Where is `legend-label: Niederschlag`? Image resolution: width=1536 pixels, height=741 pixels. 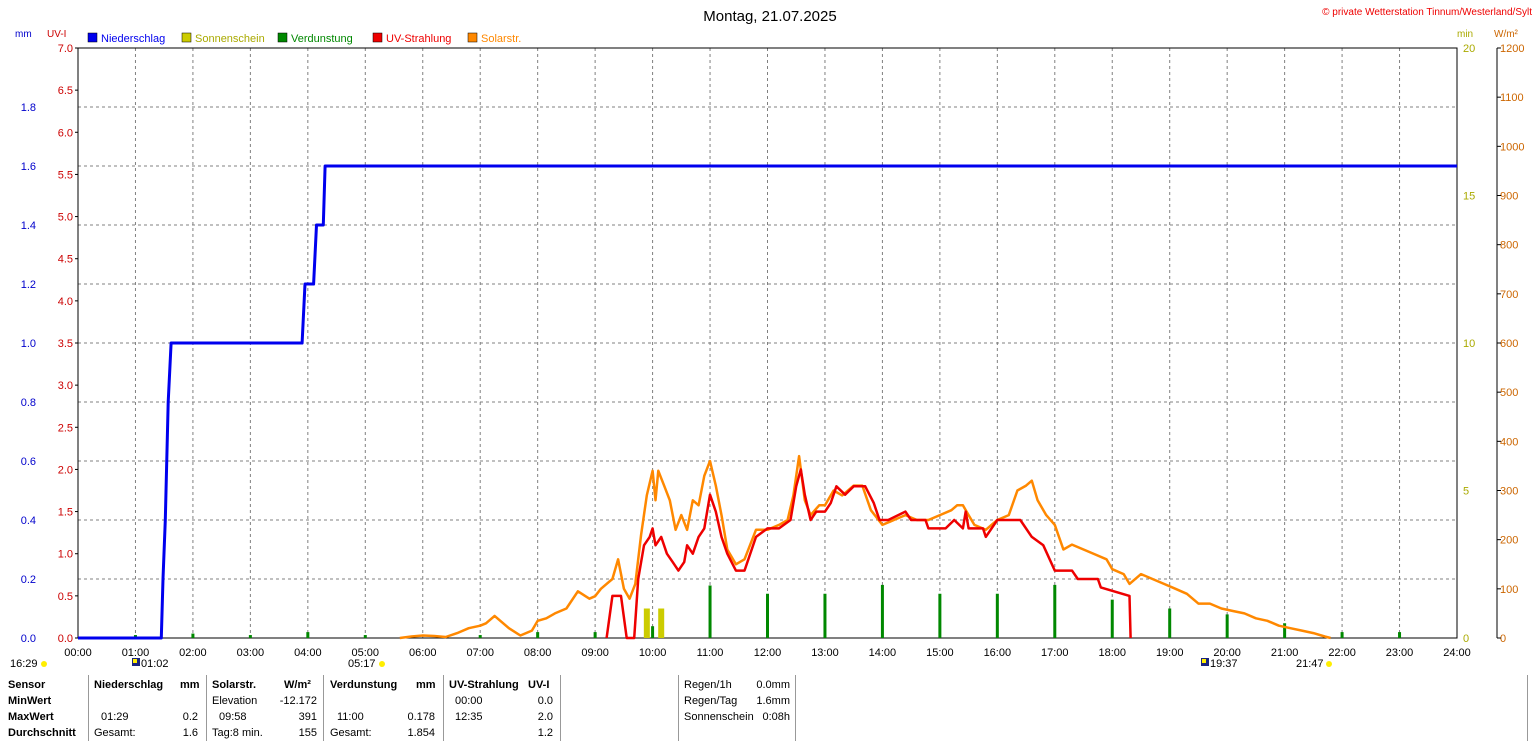 legend-label: Niederschlag is located at coordinates (133, 39).